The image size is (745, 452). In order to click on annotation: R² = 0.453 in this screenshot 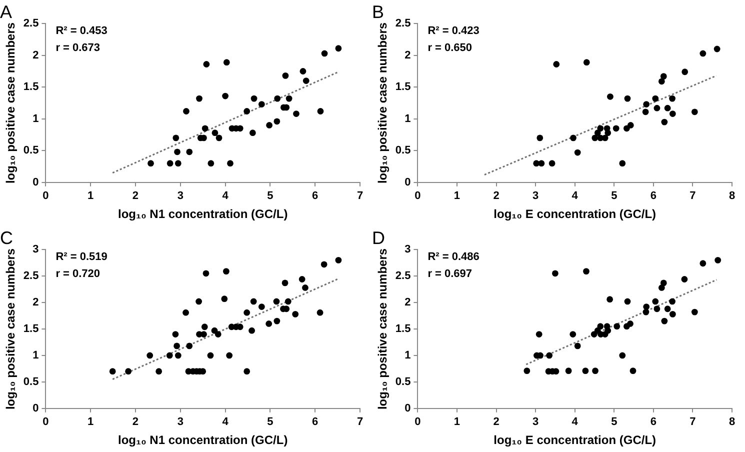, I will do `click(82, 31)`.